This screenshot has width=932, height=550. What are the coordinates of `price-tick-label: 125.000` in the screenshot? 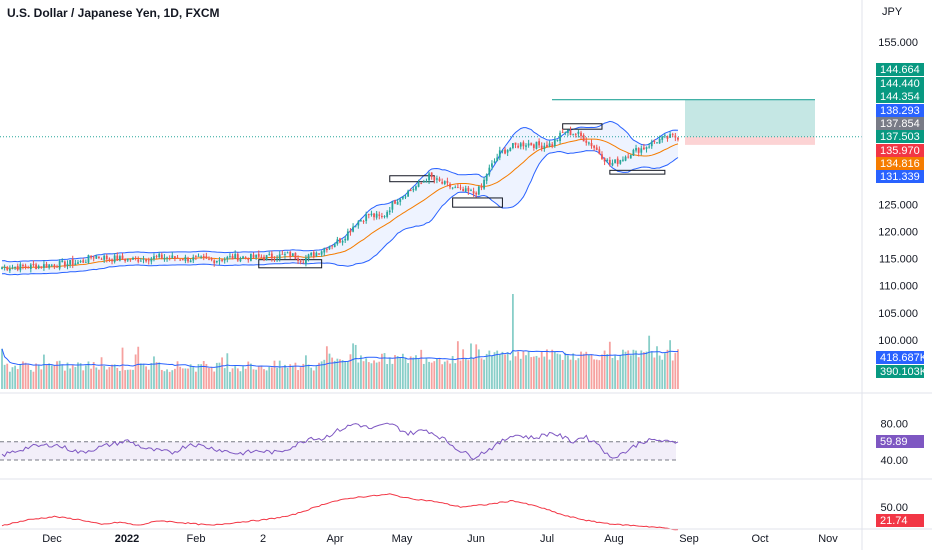 It's located at (898, 205).